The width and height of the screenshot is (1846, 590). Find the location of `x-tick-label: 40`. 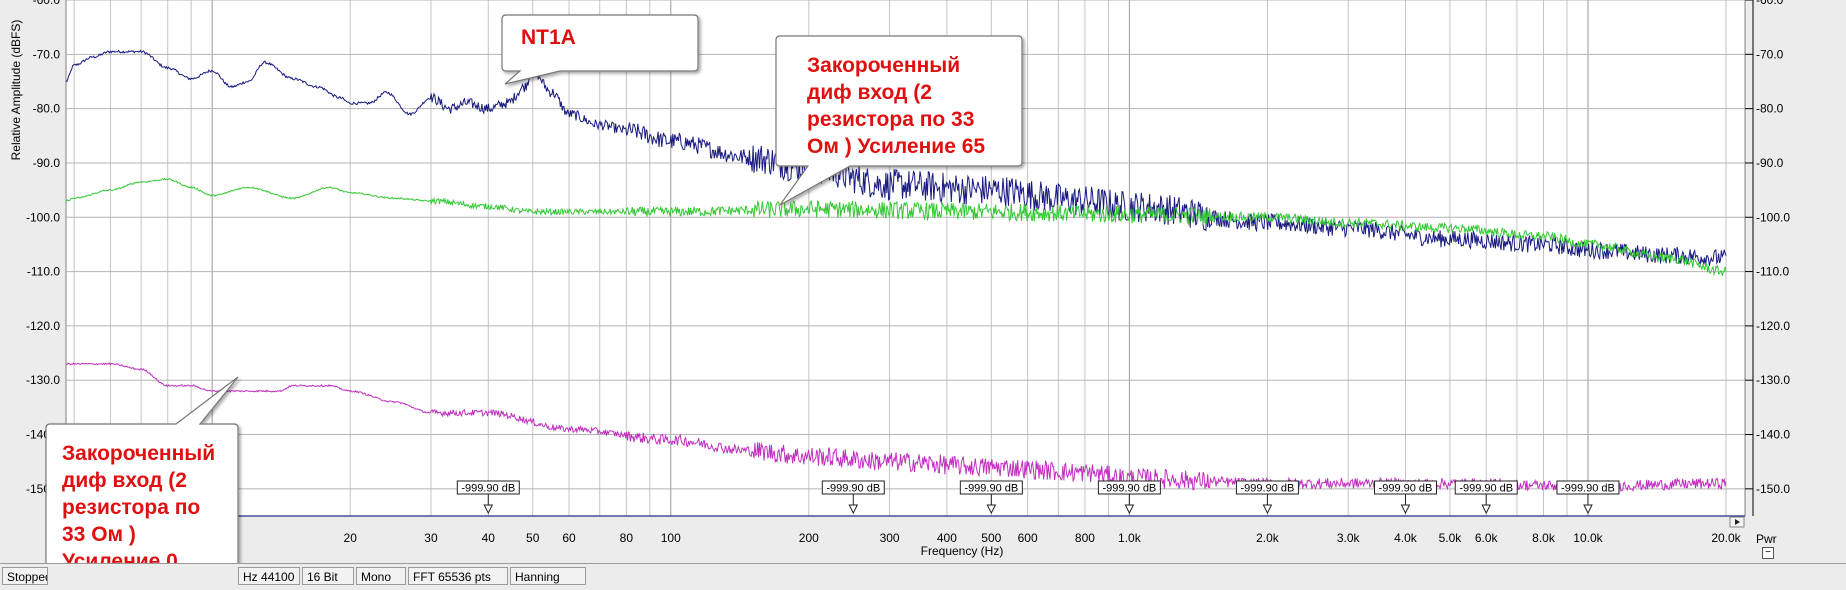

x-tick-label: 40 is located at coordinates (489, 538).